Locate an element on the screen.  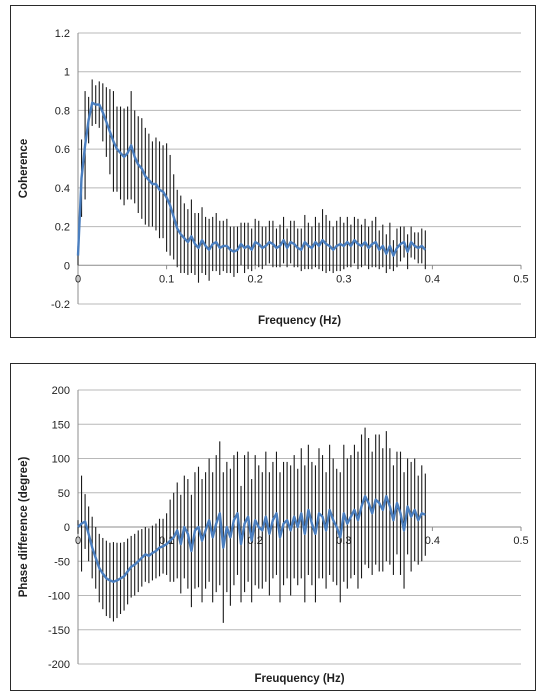
phase-y-tick-label: -200 is located at coordinates (59, 665).